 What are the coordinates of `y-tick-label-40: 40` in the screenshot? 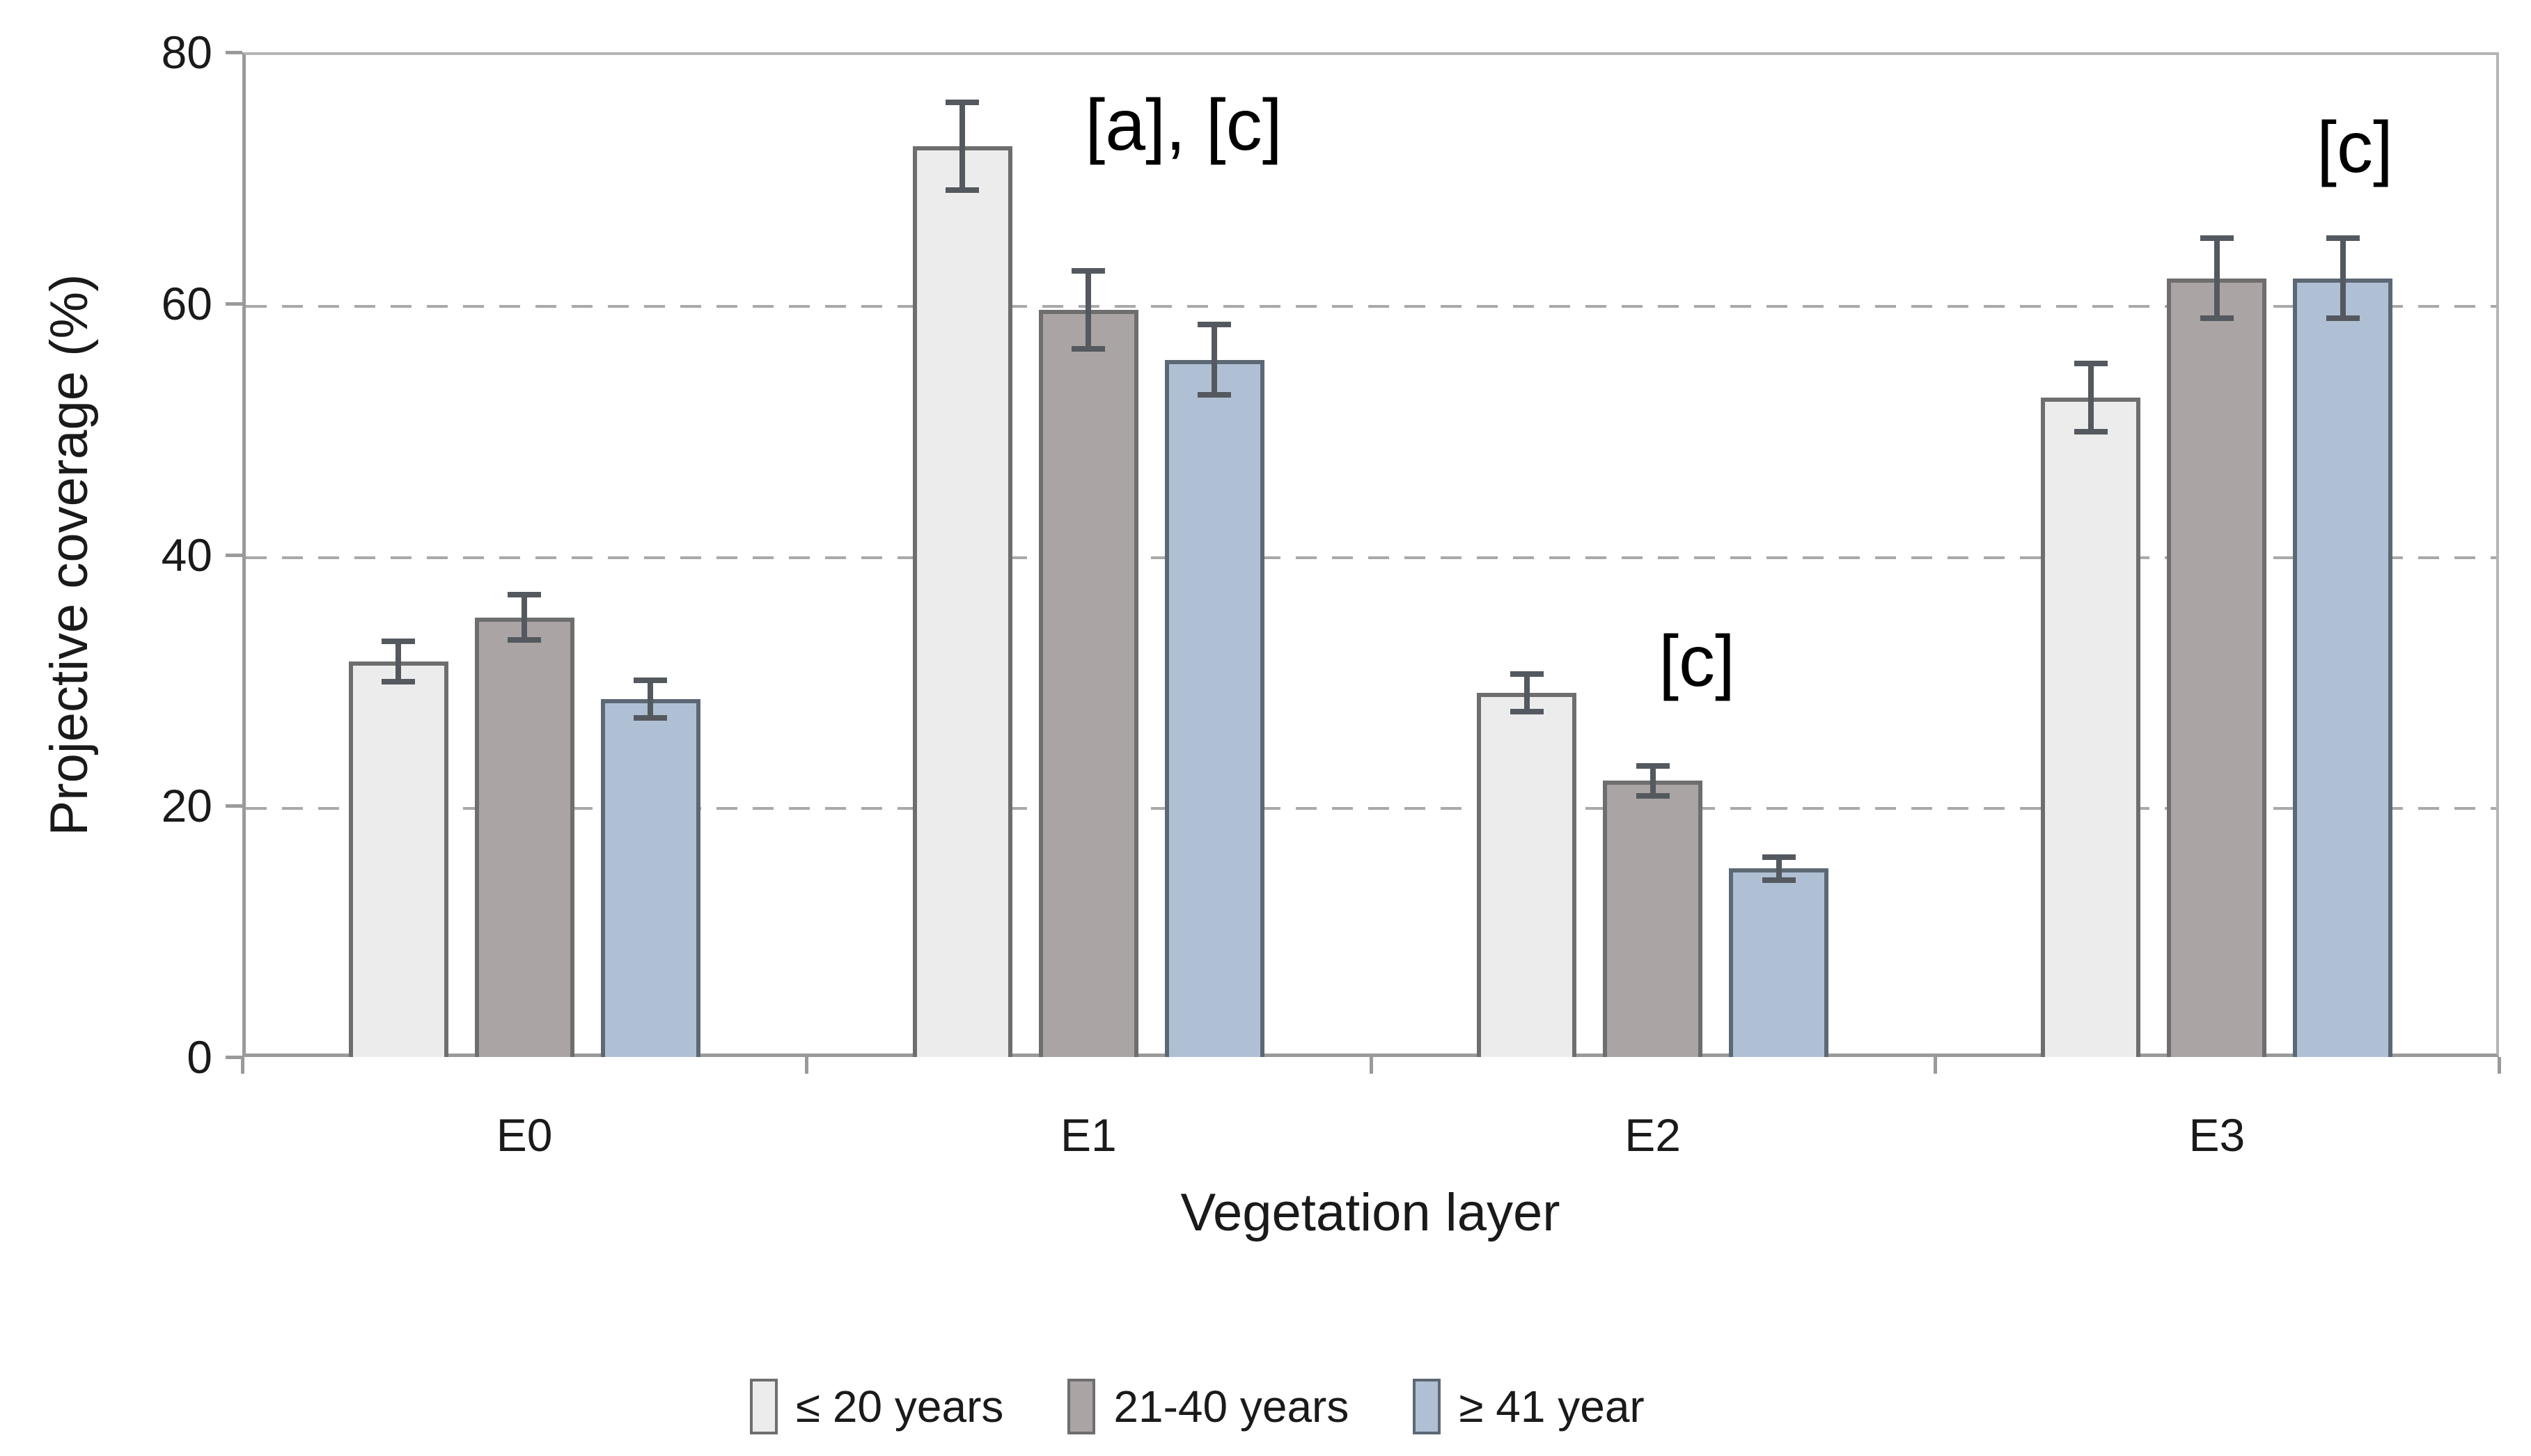 It's located at (186, 555).